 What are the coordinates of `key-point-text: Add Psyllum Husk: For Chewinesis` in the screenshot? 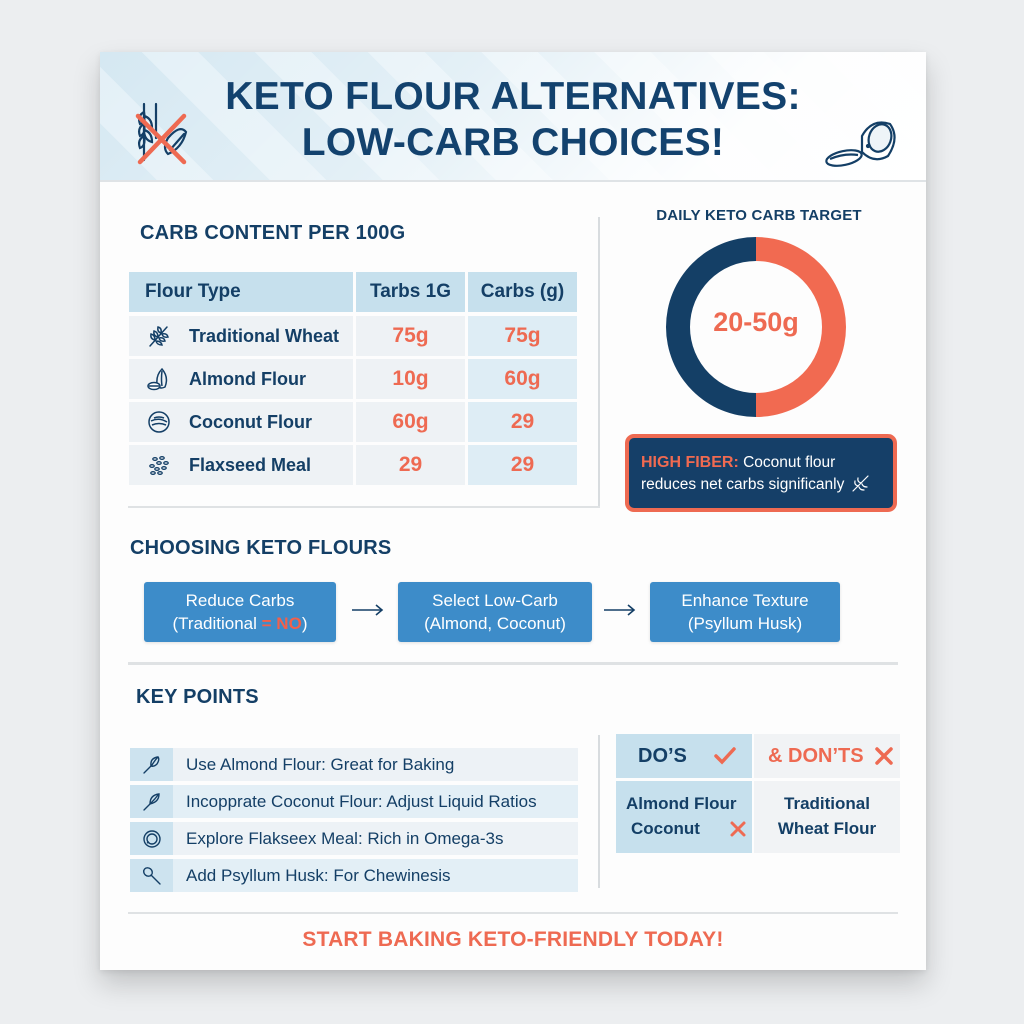 It's located at (318, 875).